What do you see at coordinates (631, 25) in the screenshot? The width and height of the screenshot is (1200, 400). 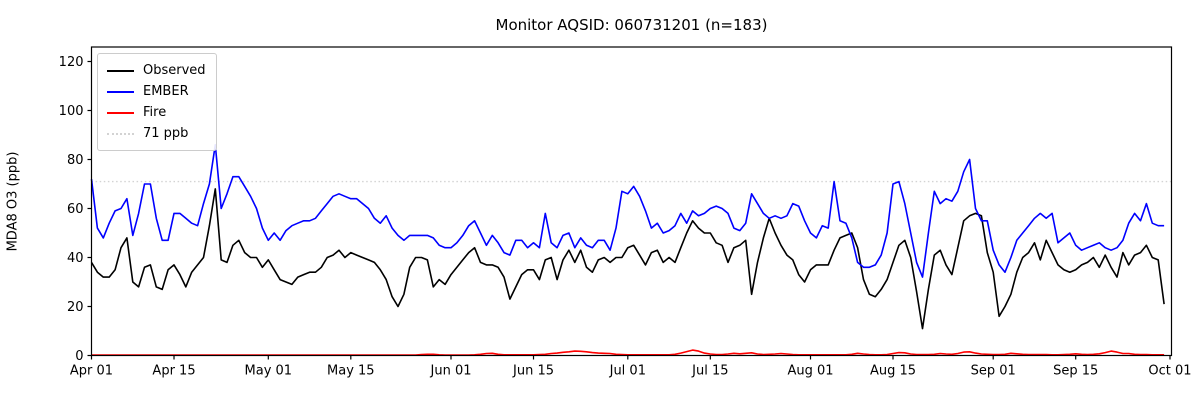 I see `chart-title: Monitor AQSID: 060731201 (n=183)` at bounding box center [631, 25].